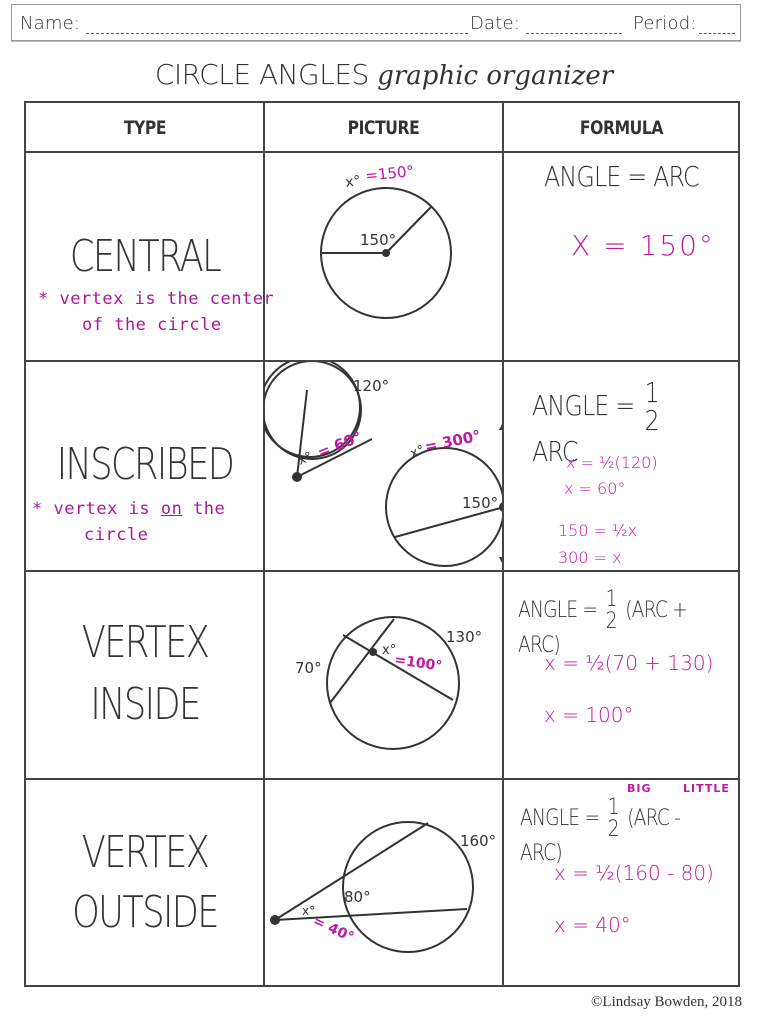  Describe the element at coordinates (383, 887) in the screenshot. I see `vertex-outside-diagram: 160° 80° x° = 40°` at that location.